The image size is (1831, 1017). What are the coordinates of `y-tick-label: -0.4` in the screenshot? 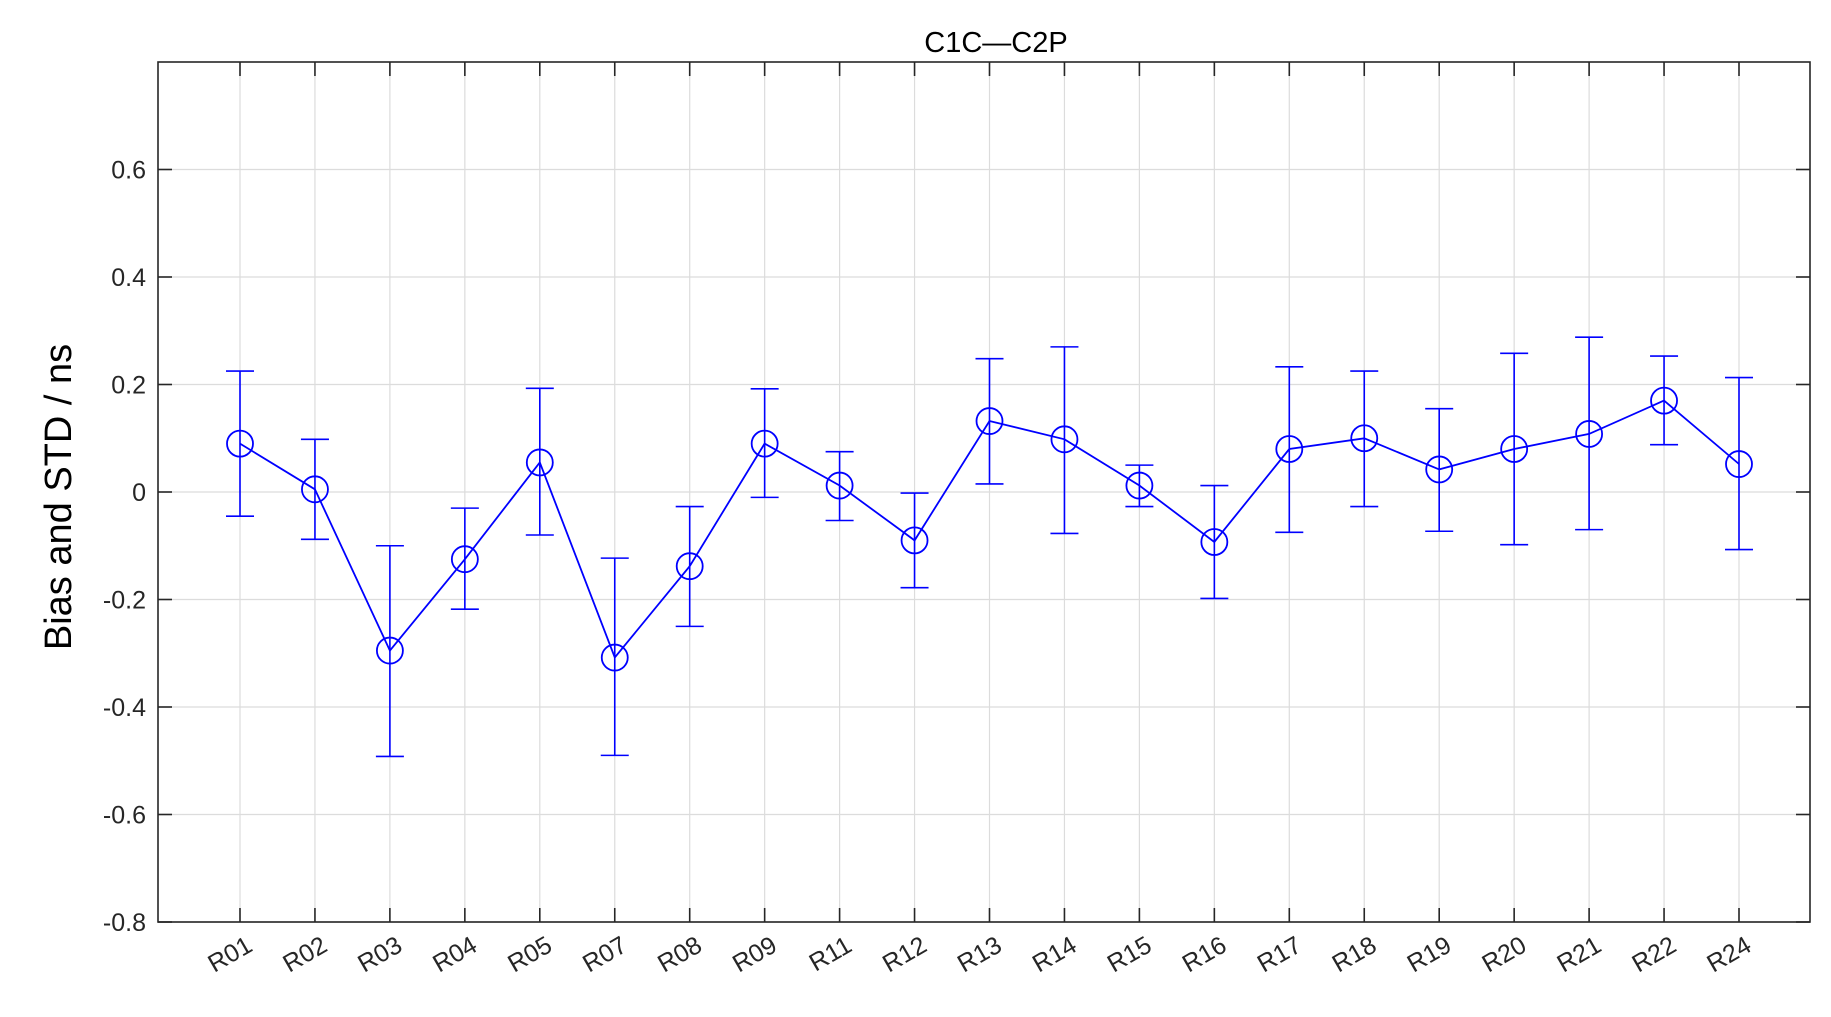 It's located at (124, 708).